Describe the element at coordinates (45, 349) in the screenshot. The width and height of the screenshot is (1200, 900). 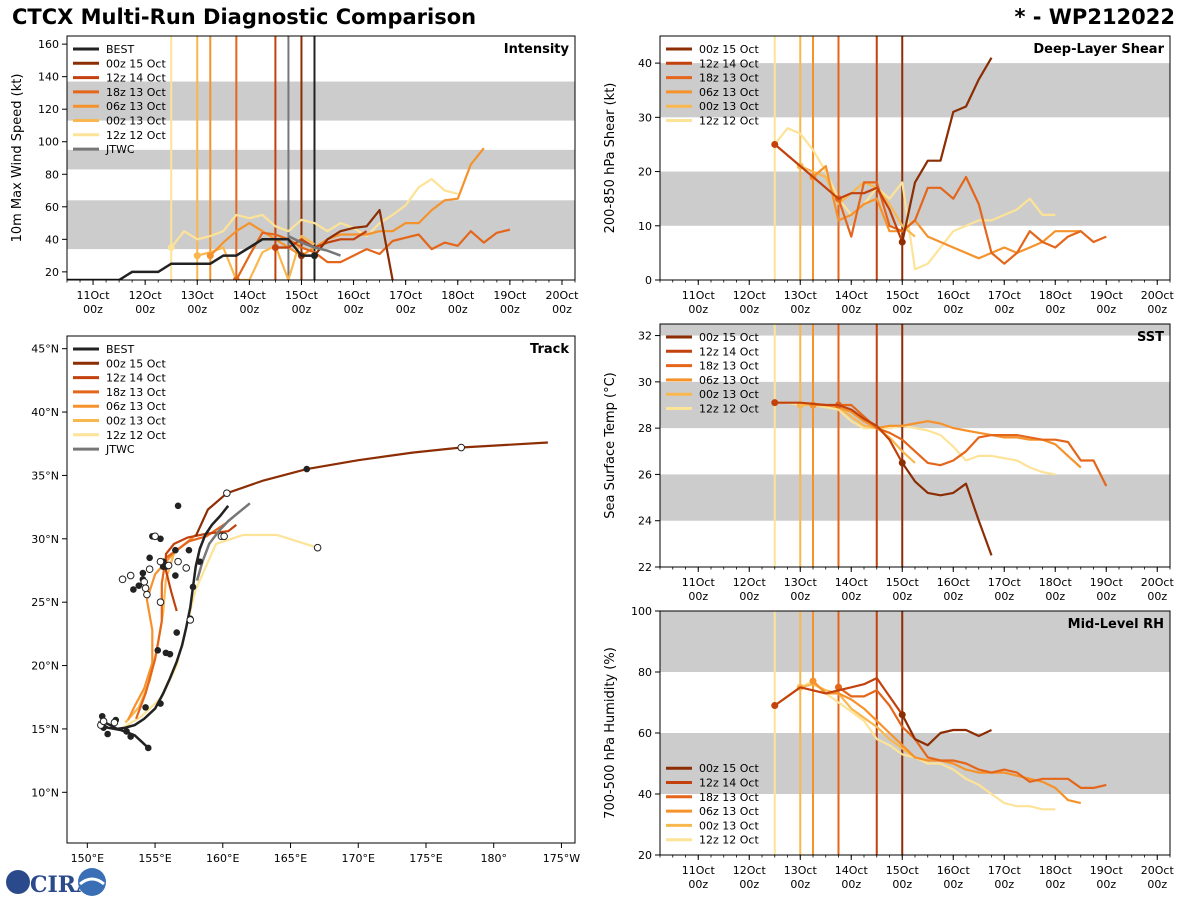
I see `y-tick-label: 45°N` at that location.